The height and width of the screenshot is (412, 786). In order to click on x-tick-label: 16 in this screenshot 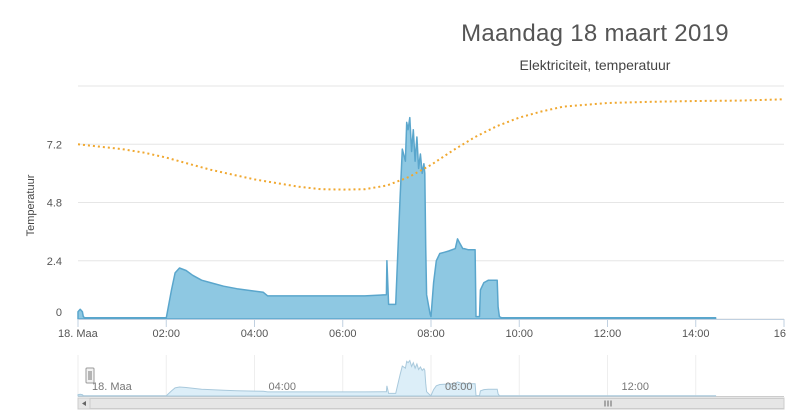, I will do `click(780, 334)`.